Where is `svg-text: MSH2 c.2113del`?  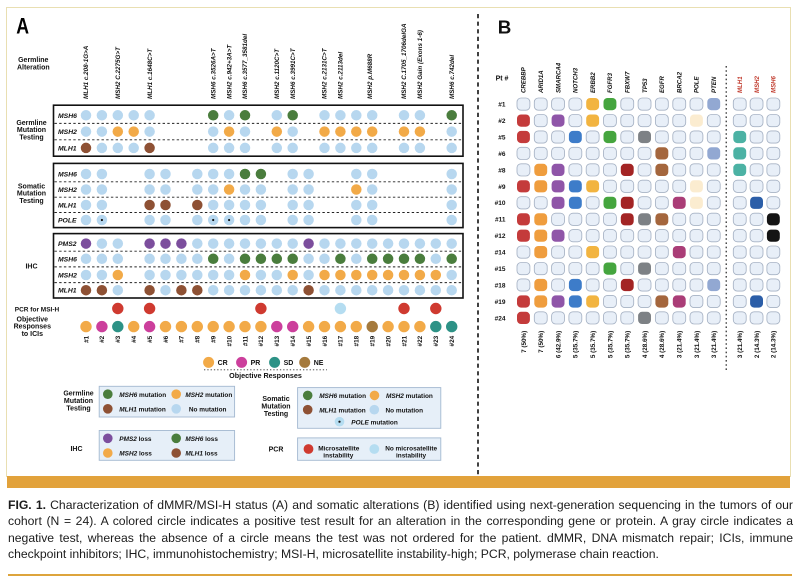 svg-text: MSH2 c.2113del is located at coordinates (341, 75).